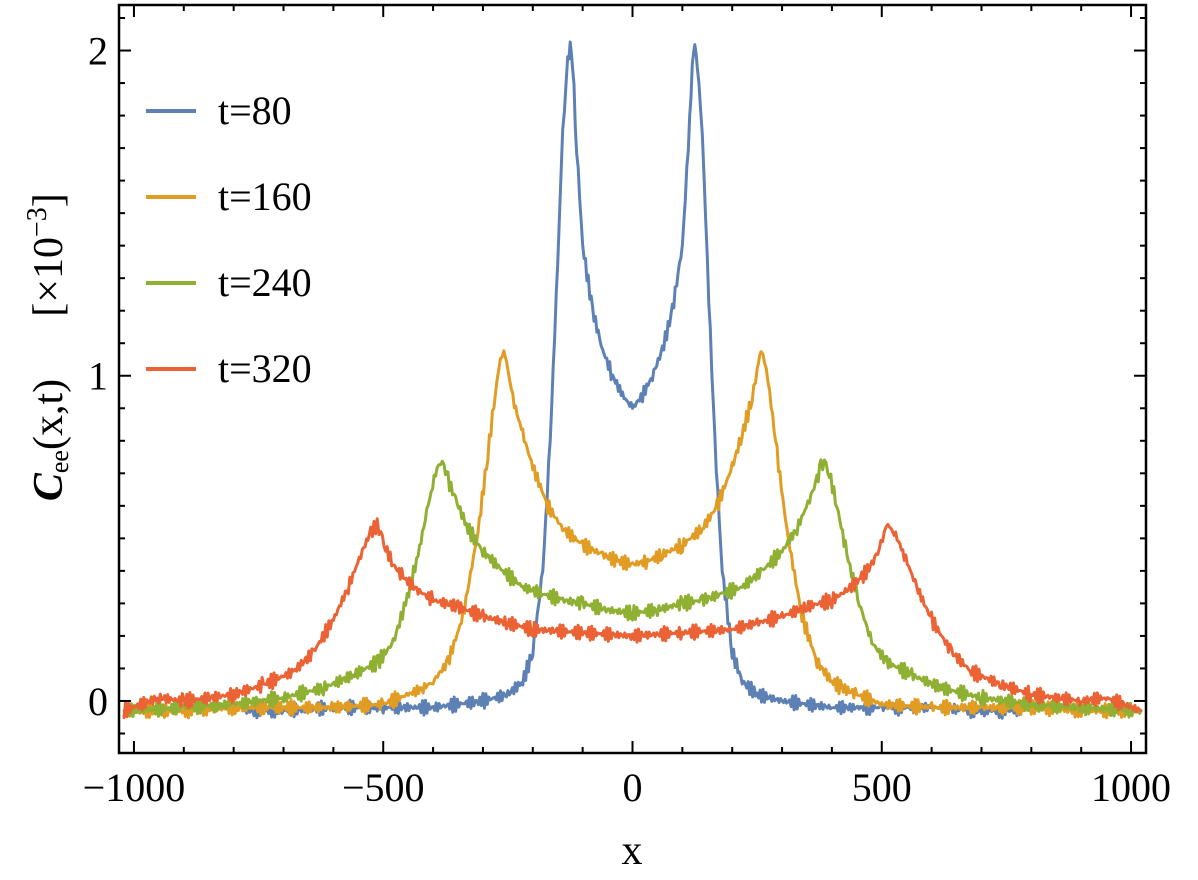  Describe the element at coordinates (265, 282) in the screenshot. I see `legend-label: t=240` at that location.